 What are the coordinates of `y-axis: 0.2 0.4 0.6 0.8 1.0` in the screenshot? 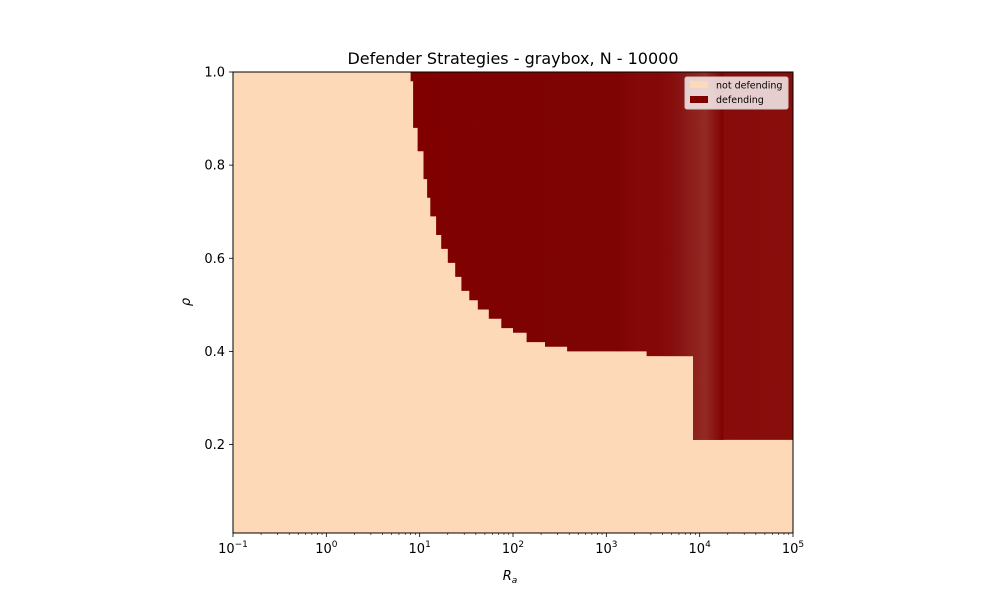 It's located at (218, 259).